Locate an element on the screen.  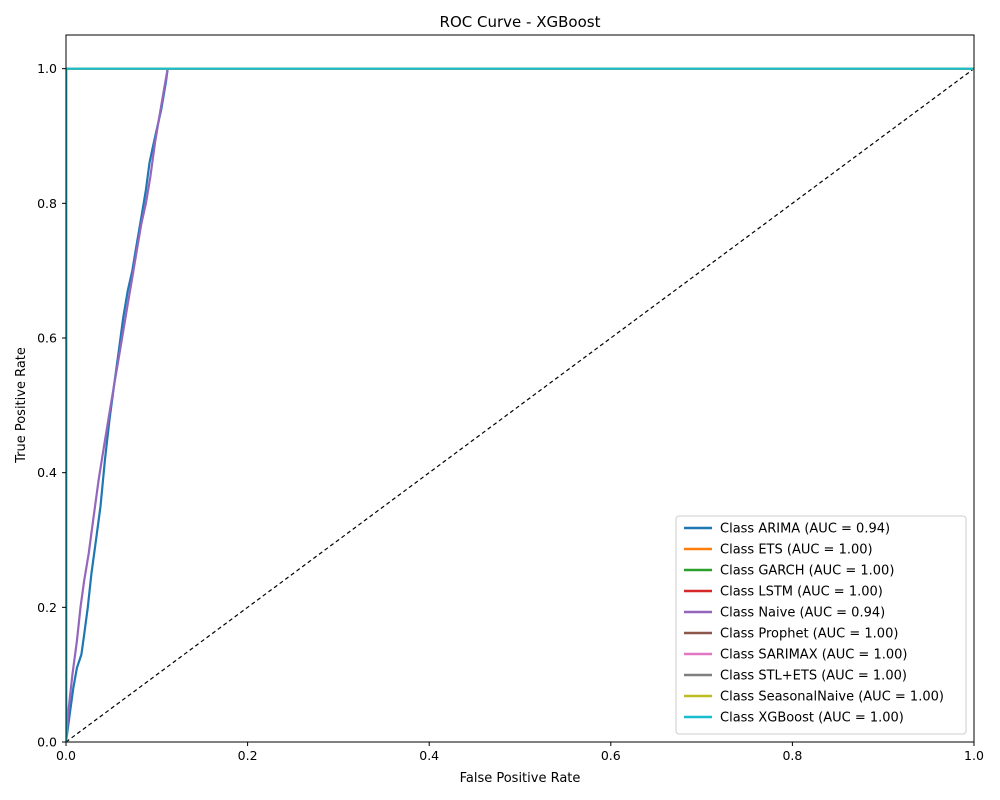
x-tick-label: 0.0 is located at coordinates (66, 755).